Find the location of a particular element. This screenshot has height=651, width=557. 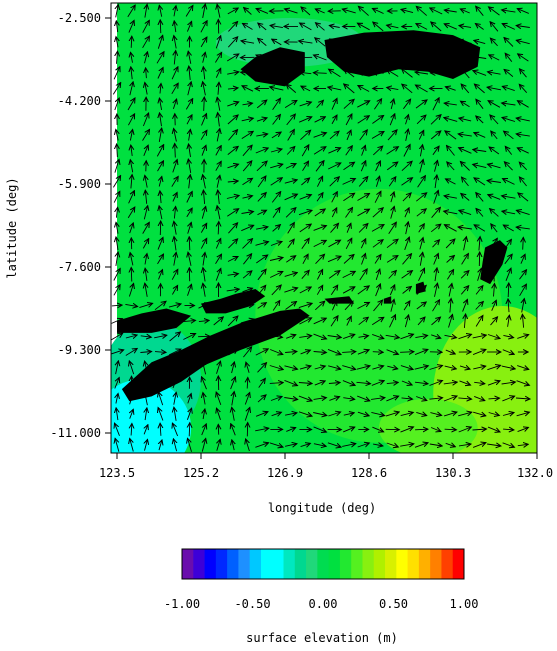

y-axis-label: latitude (deg) is located at coordinates (12, 227).